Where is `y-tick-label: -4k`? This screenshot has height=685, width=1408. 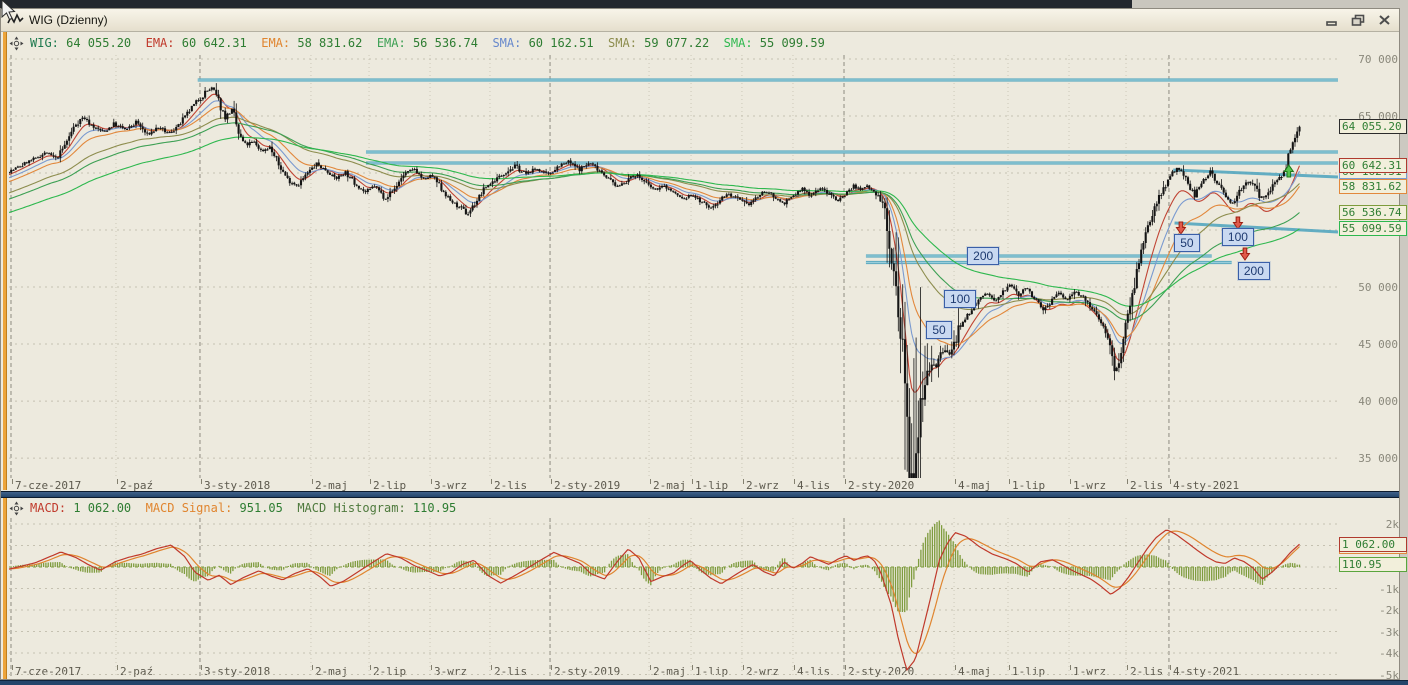
y-tick-label: -4k is located at coordinates (1389, 653).